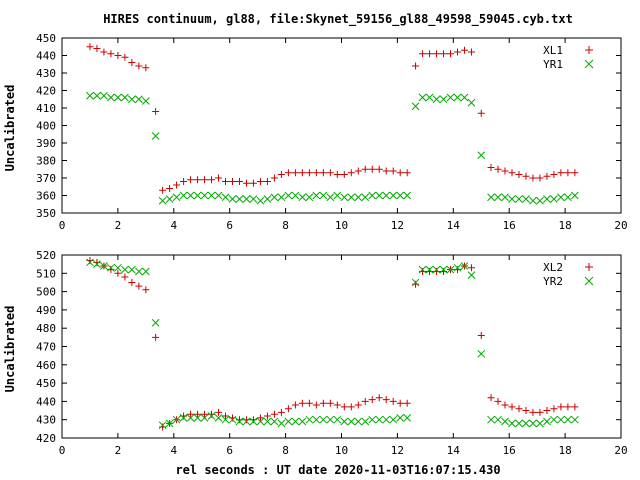 The image size is (640, 480). I want to click on x-tick-label: 12, so click(397, 450).